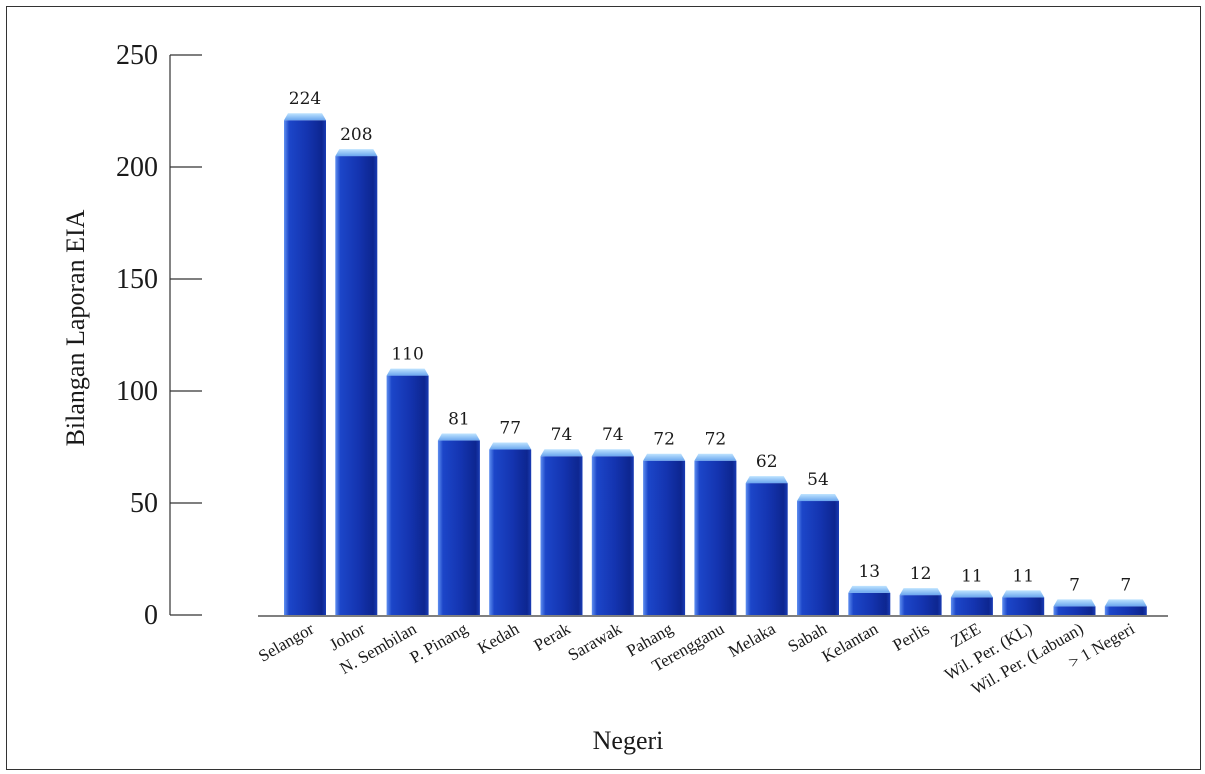 The height and width of the screenshot is (774, 1205). What do you see at coordinates (510, 429) in the screenshot?
I see `data-label: 77` at bounding box center [510, 429].